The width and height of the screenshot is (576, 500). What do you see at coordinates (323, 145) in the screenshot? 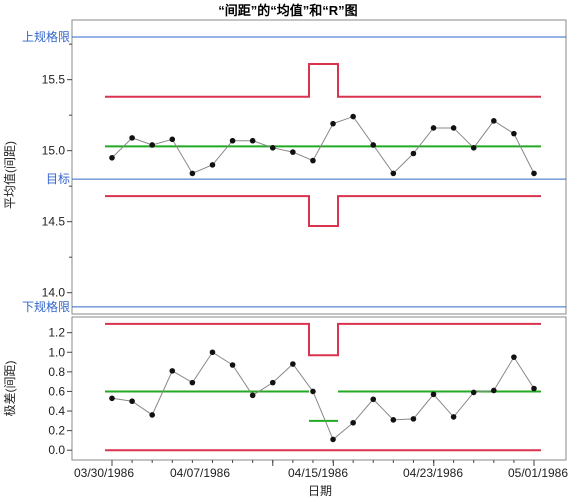
I see `xbar-series-line` at bounding box center [323, 145].